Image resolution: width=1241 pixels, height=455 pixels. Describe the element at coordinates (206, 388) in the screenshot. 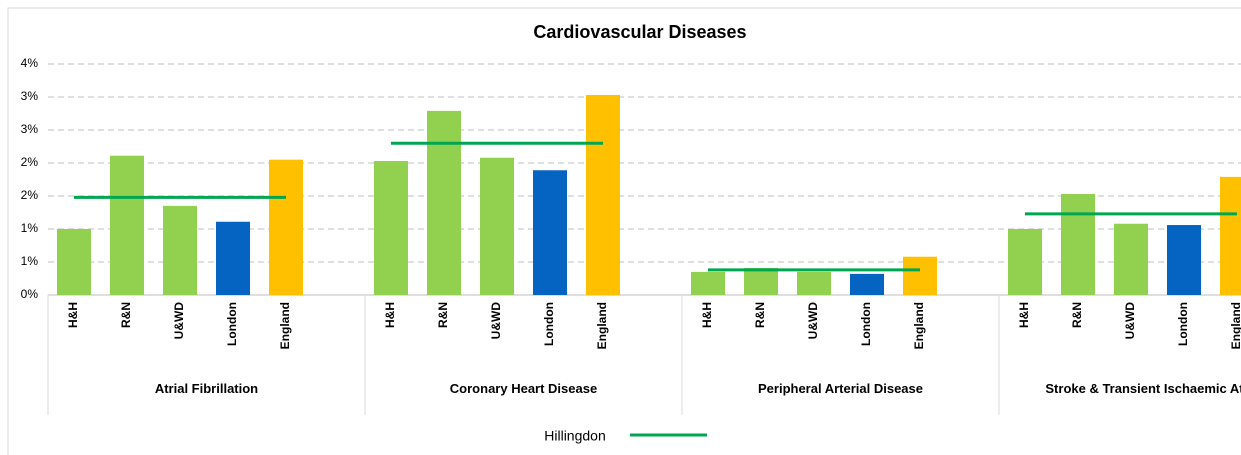

I see `group-label: Atrial Fibrillation` at that location.